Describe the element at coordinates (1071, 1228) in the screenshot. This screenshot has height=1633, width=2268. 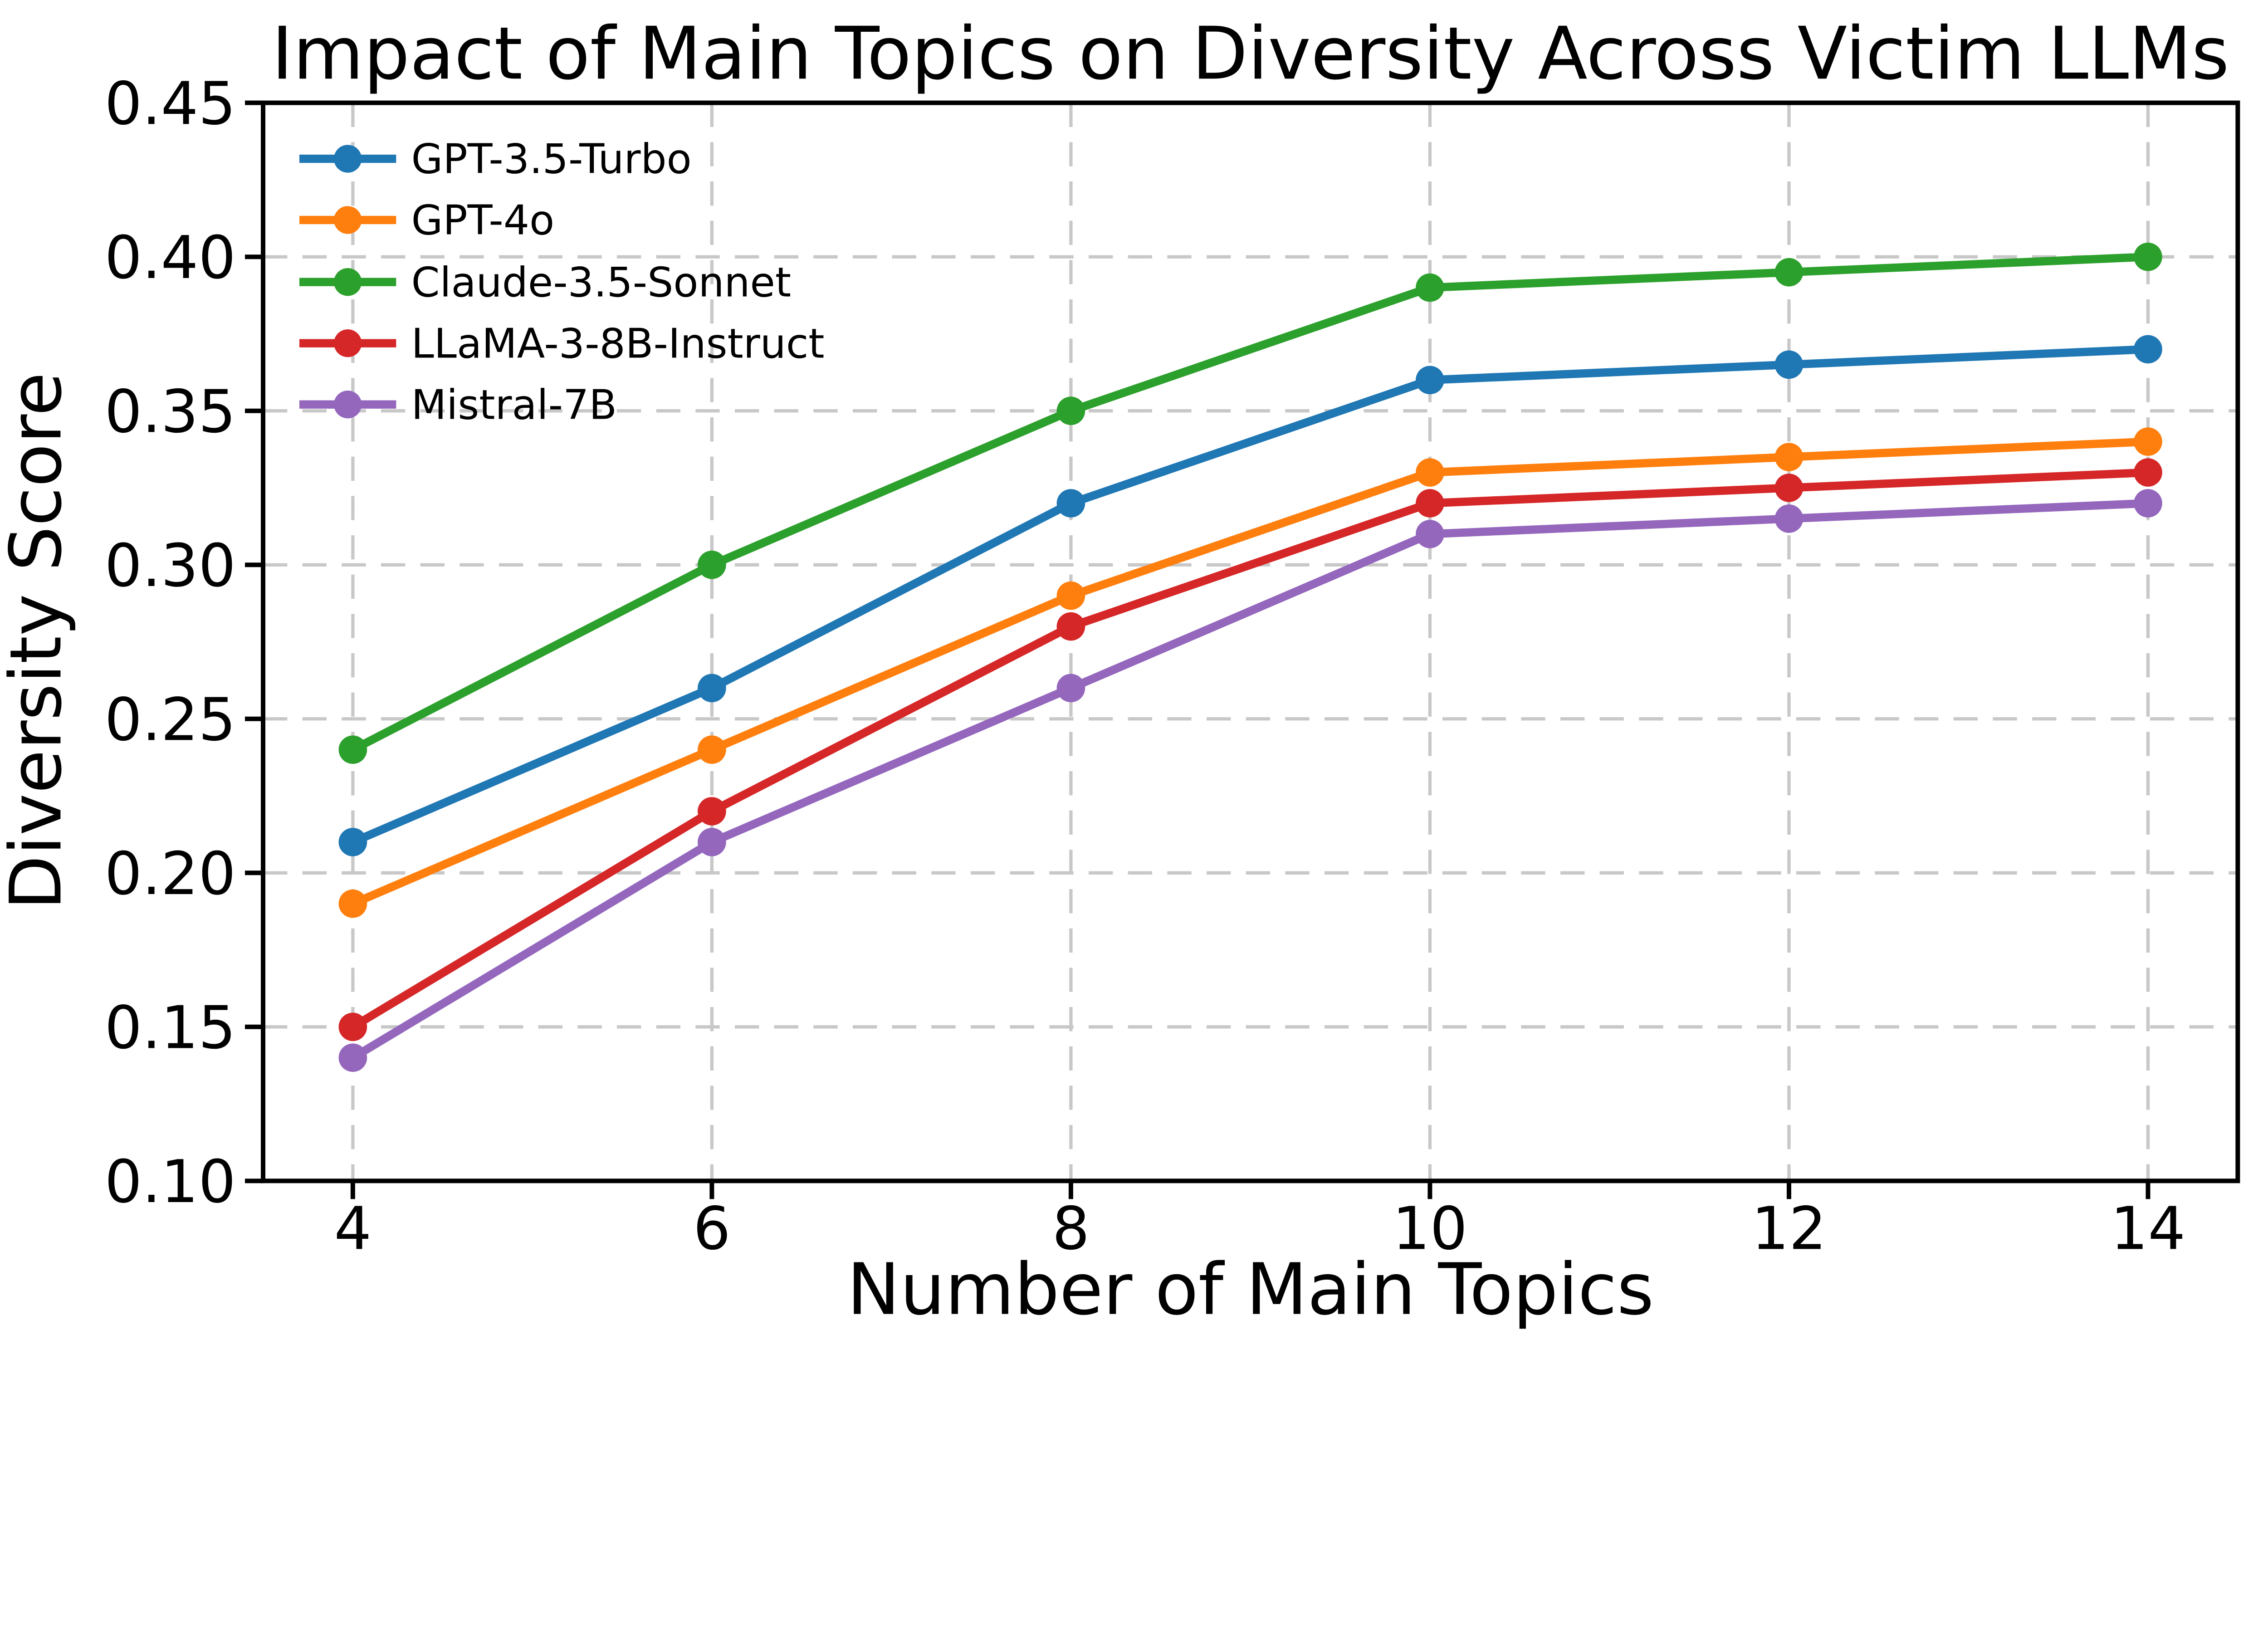
I see `x-tick-label: 8` at that location.